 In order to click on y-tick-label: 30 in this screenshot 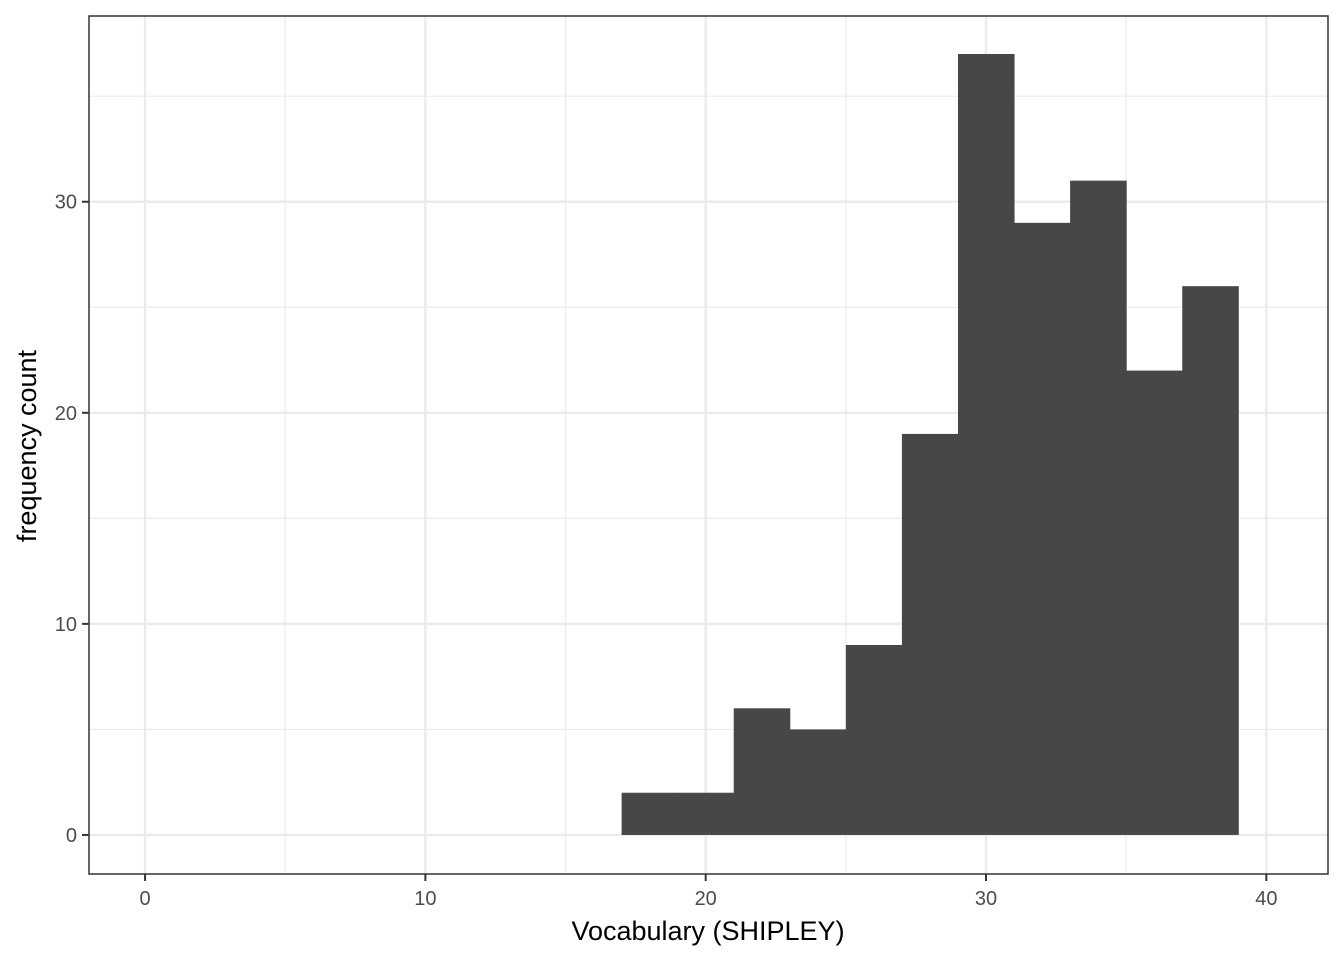, I will do `click(66, 203)`.